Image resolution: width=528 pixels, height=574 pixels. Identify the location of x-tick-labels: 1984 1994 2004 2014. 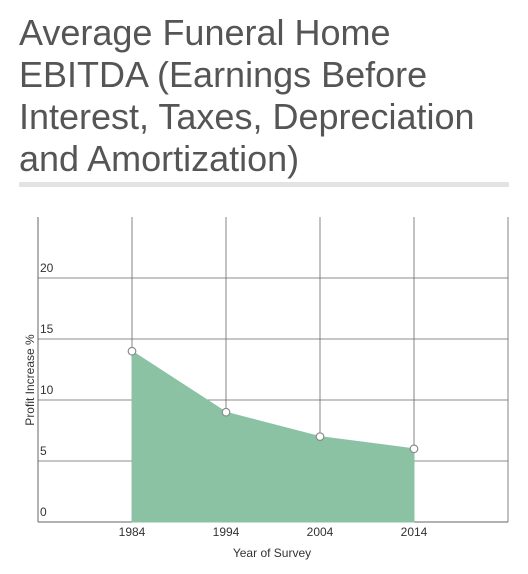
(273, 532).